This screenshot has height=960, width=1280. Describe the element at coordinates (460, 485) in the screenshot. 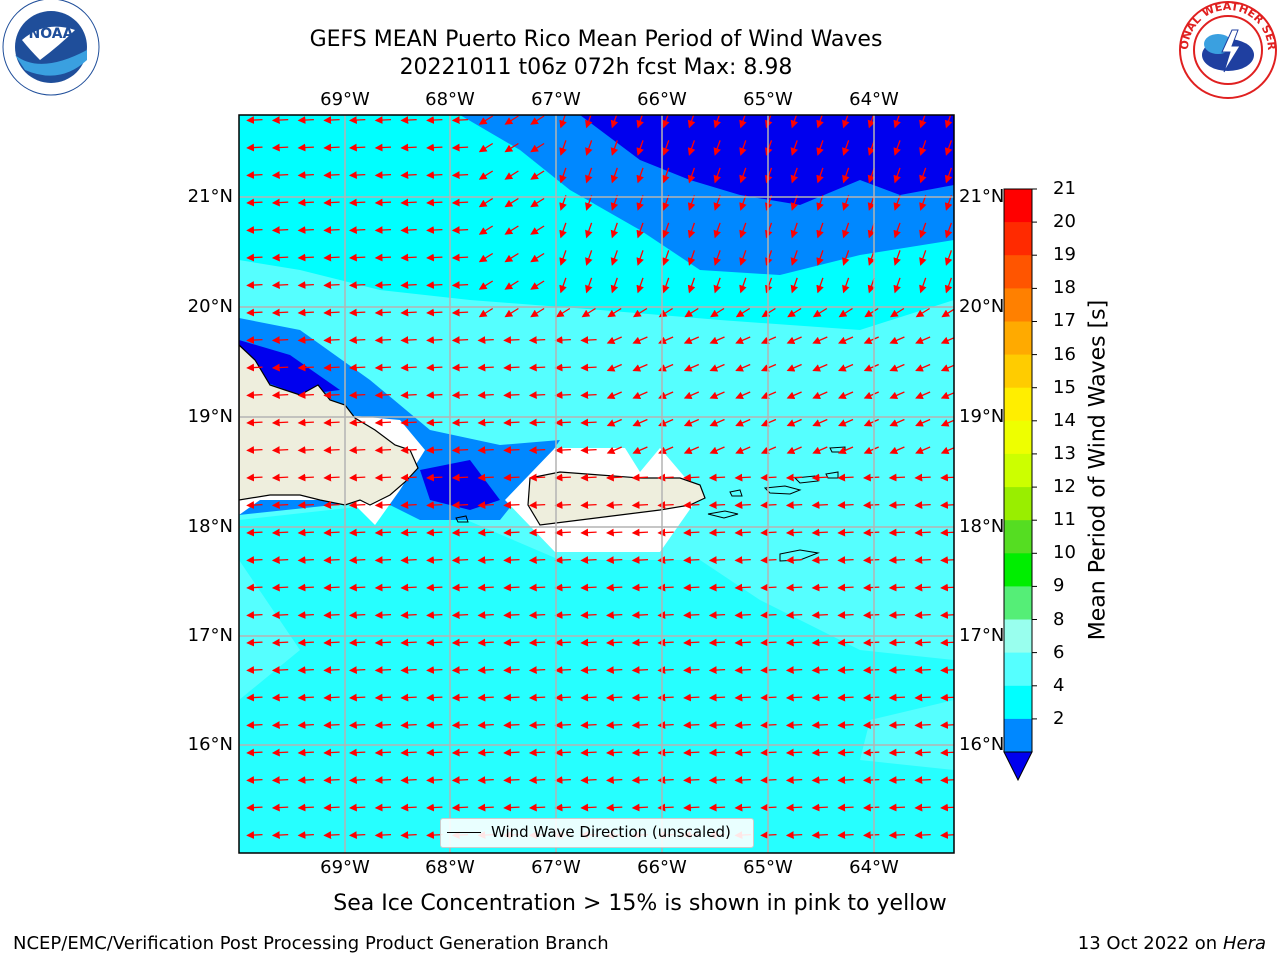

I see `contour-lt2-mona` at that location.